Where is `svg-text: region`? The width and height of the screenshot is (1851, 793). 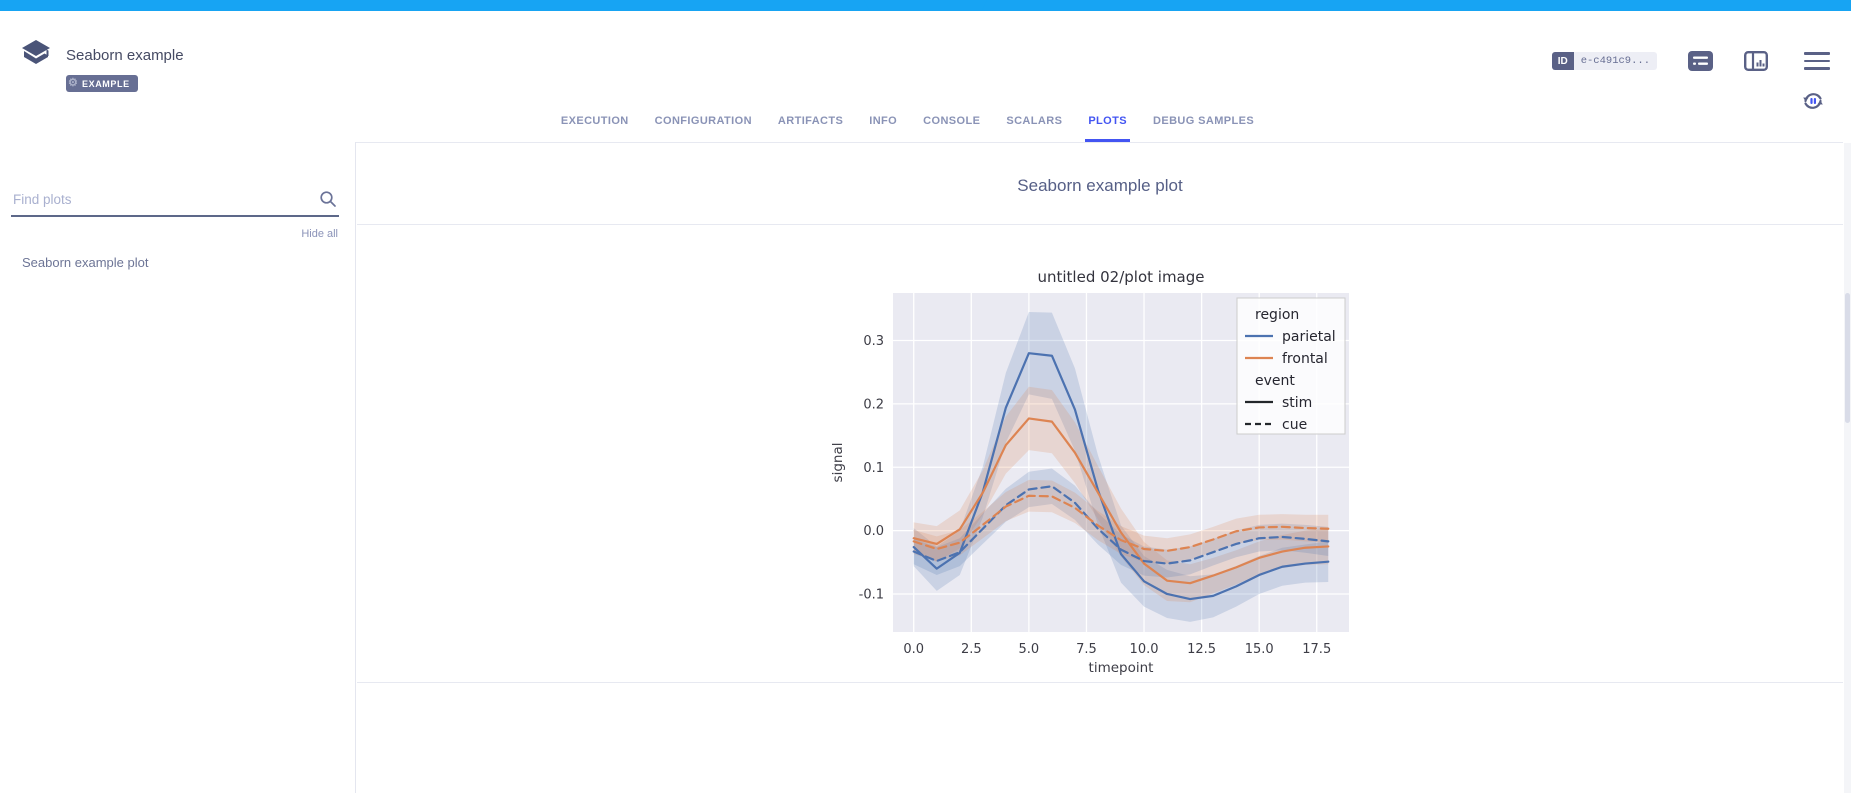
svg-text: region is located at coordinates (1277, 315).